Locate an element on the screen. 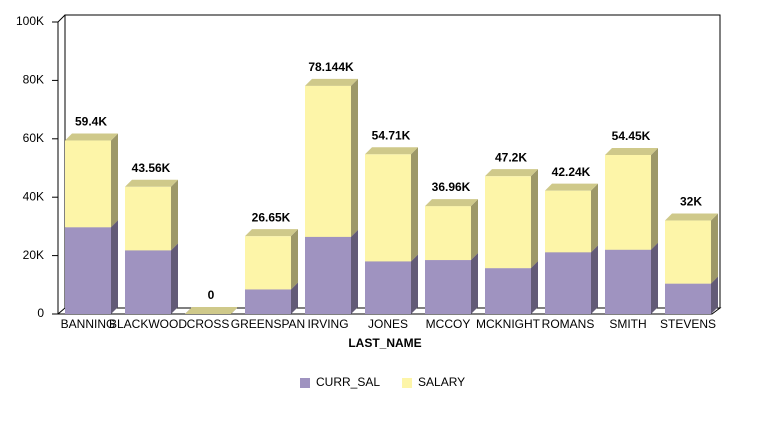 This screenshot has height=424, width=775. total-label: 54.45K is located at coordinates (631, 136).